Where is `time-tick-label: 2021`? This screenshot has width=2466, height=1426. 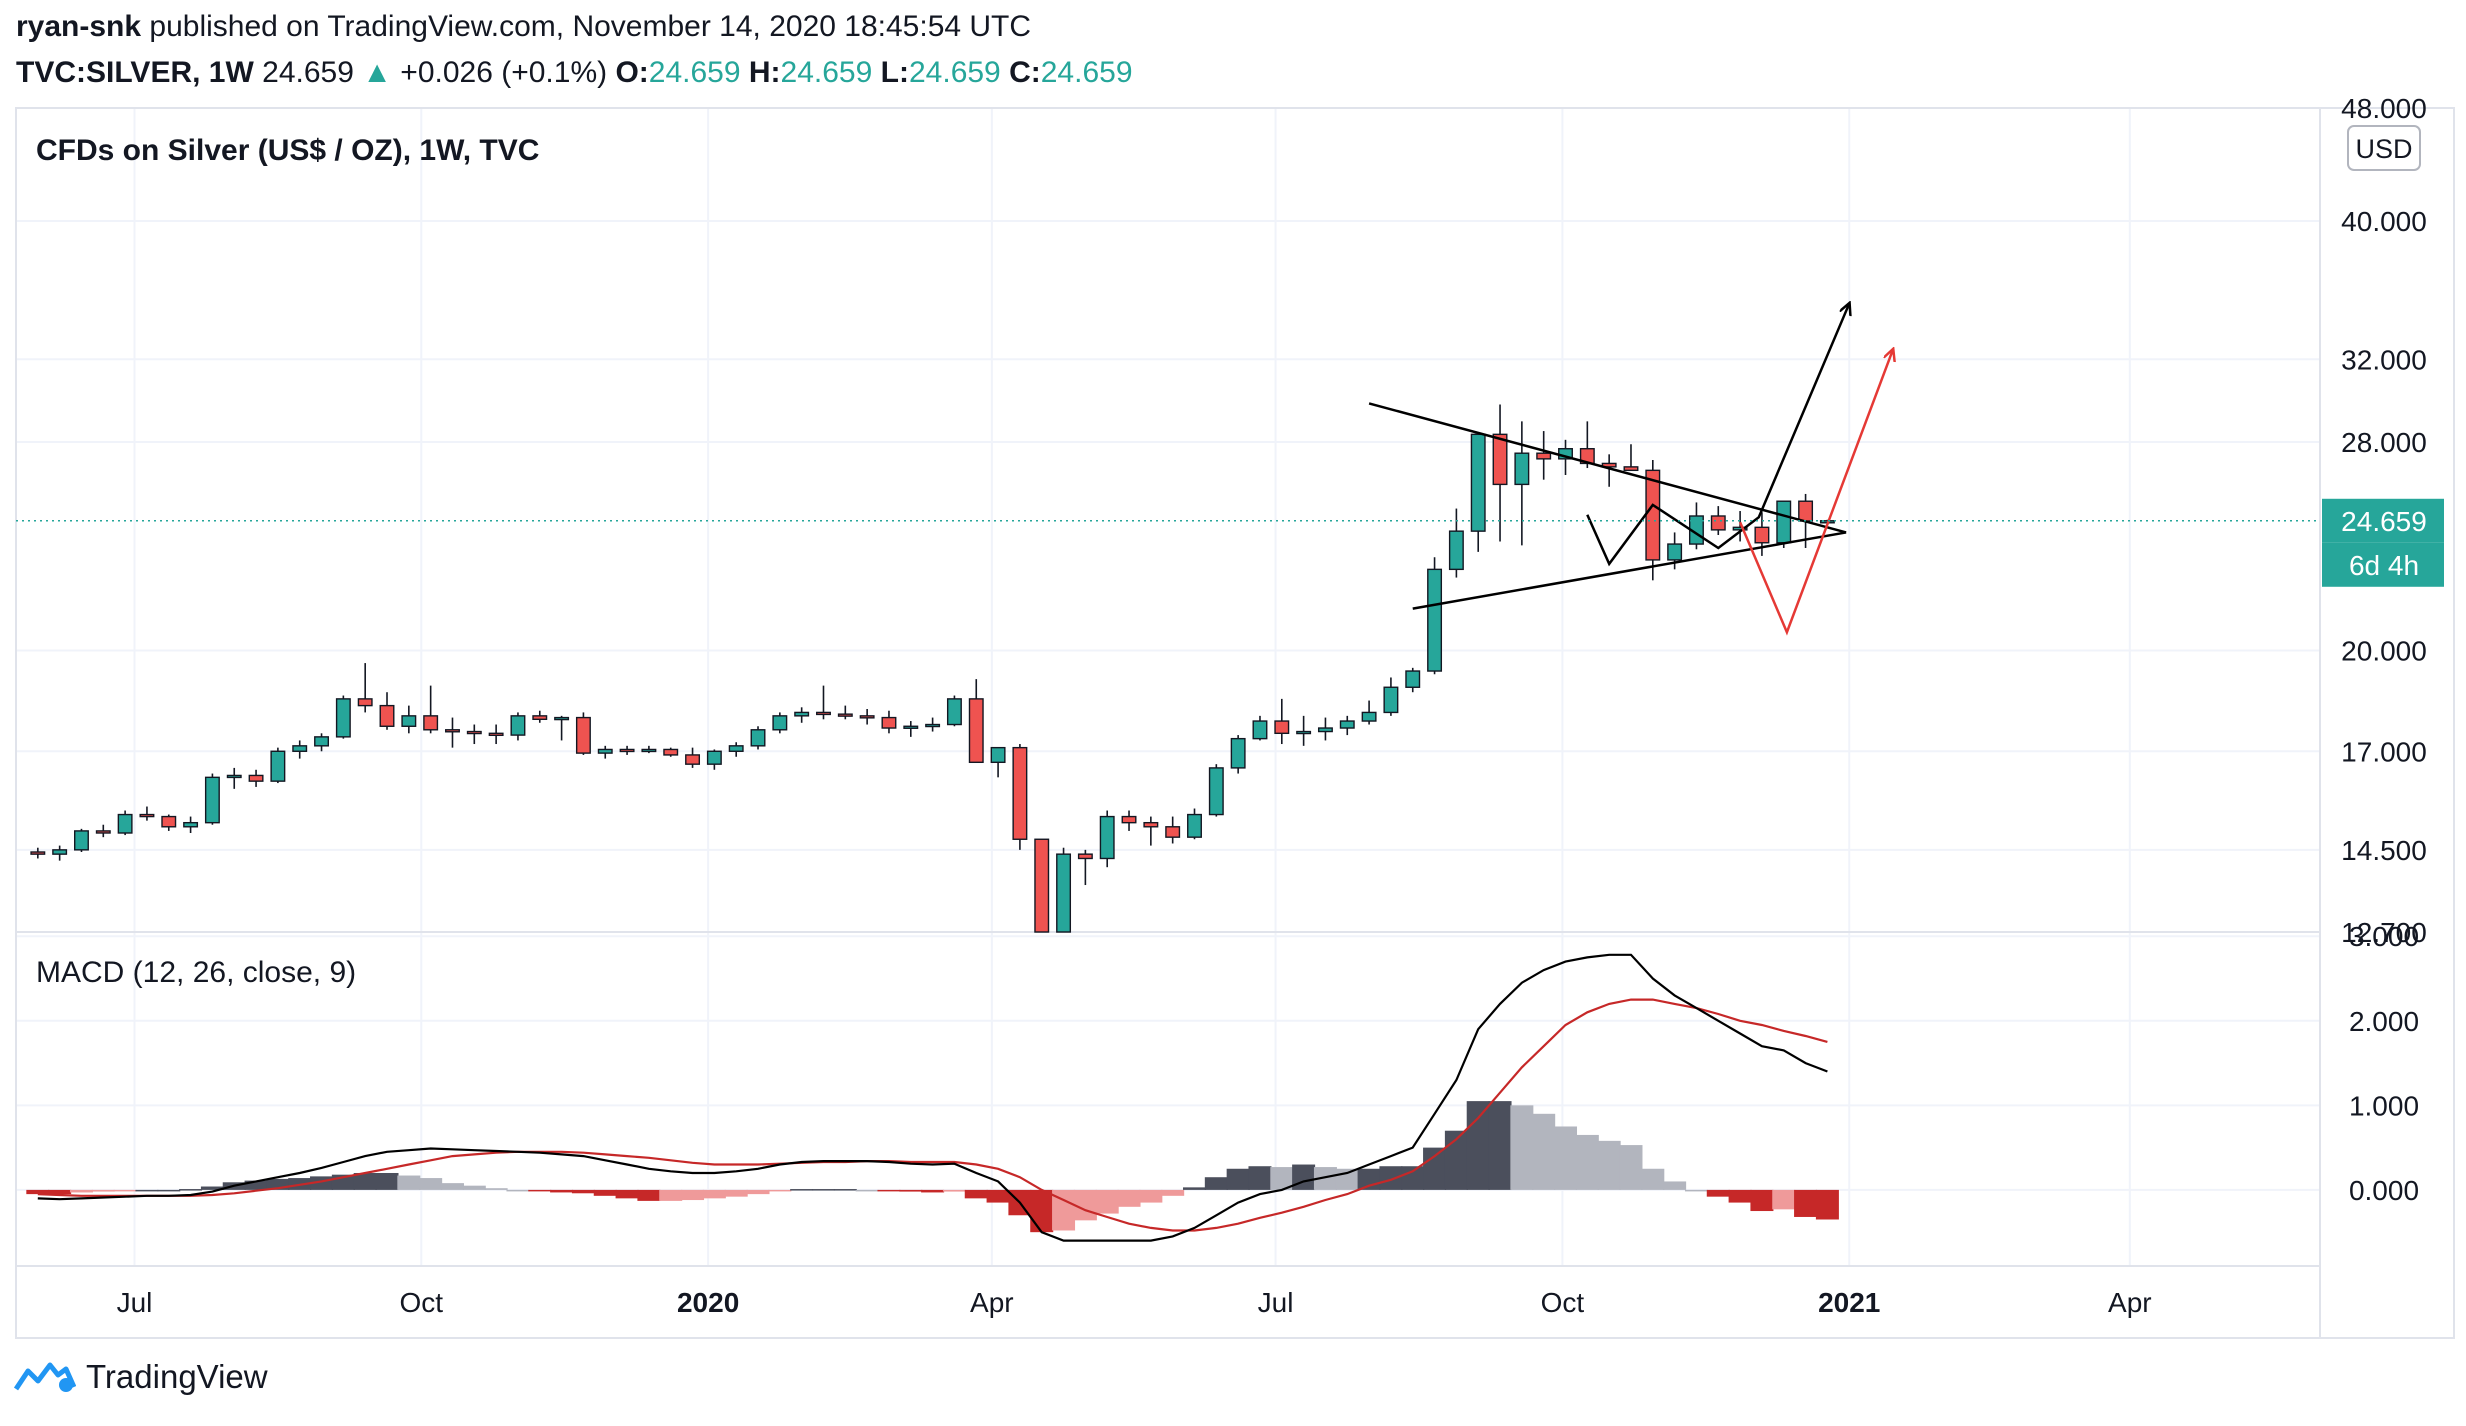 time-tick-label: 2021 is located at coordinates (1849, 1302).